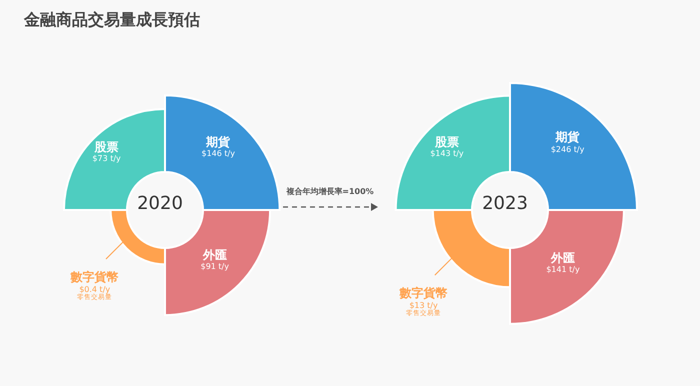 This screenshot has width=700, height=386. What do you see at coordinates (505, 203) in the screenshot?
I see `text: 2023` at bounding box center [505, 203].